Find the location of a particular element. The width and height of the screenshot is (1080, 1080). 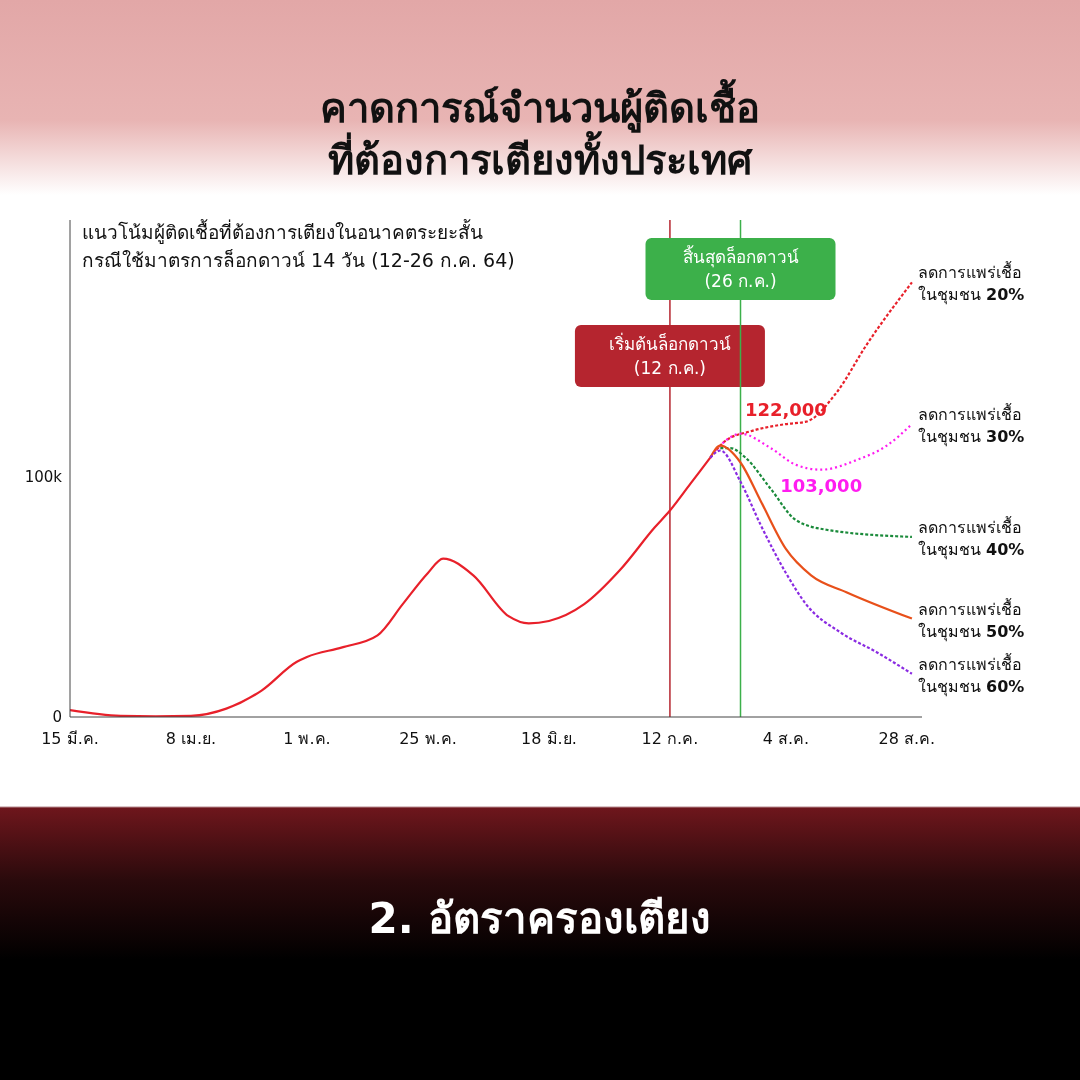

y-tick-label: 0 is located at coordinates (57, 717).